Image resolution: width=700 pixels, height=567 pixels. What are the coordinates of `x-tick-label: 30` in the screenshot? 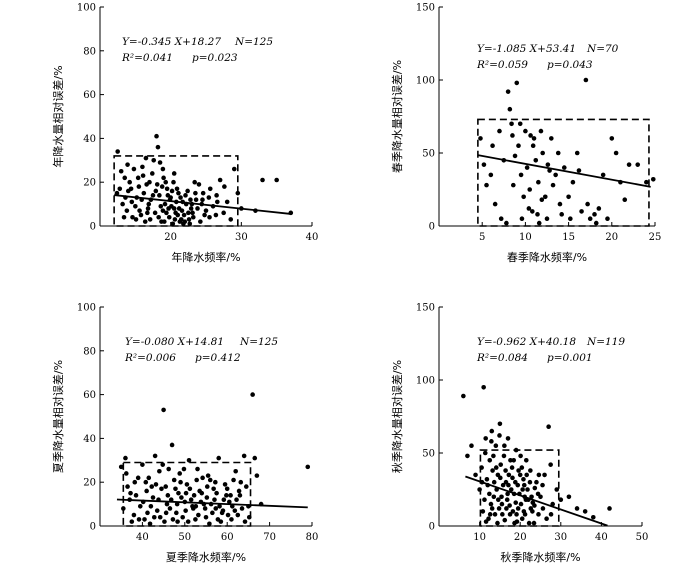 It's located at (560, 537).